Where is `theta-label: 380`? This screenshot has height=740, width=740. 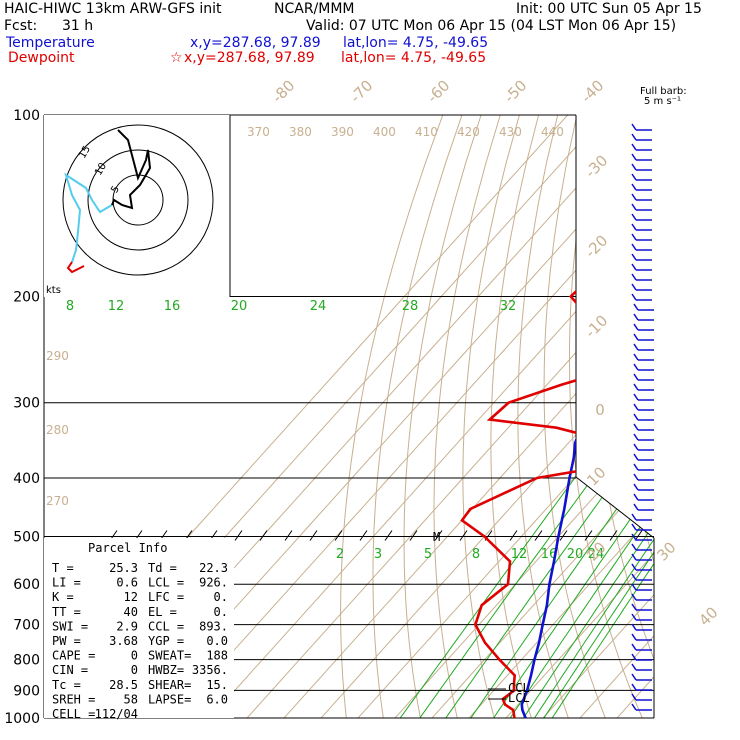
theta-label: 380 is located at coordinates (300, 132).